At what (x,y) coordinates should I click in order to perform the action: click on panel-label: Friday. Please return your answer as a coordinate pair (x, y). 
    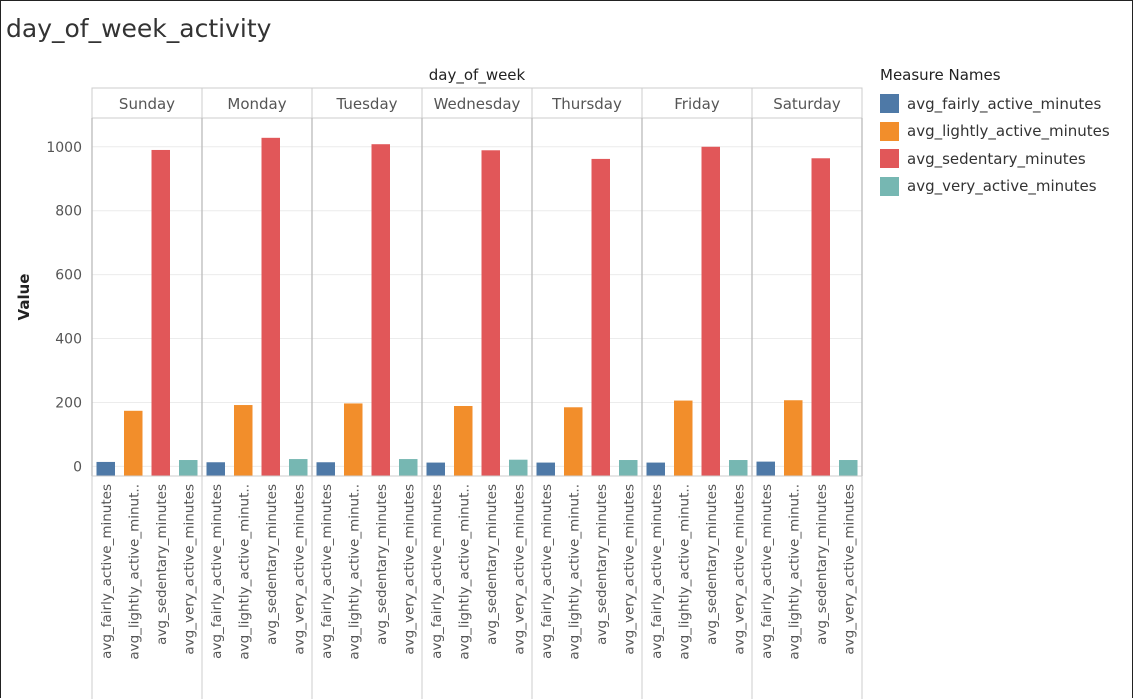
    Looking at the image, I should click on (697, 104).